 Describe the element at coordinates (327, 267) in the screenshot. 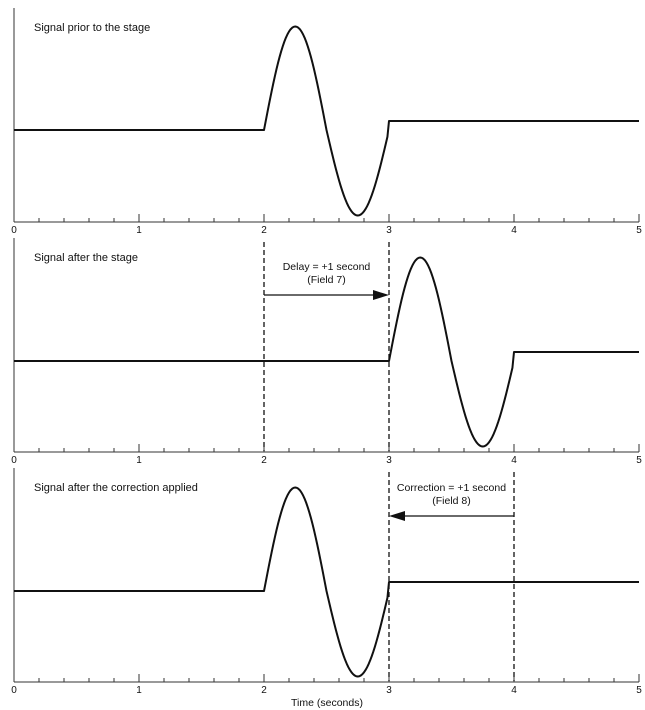

I see `annotation-line-1: Delay = +1 second` at that location.